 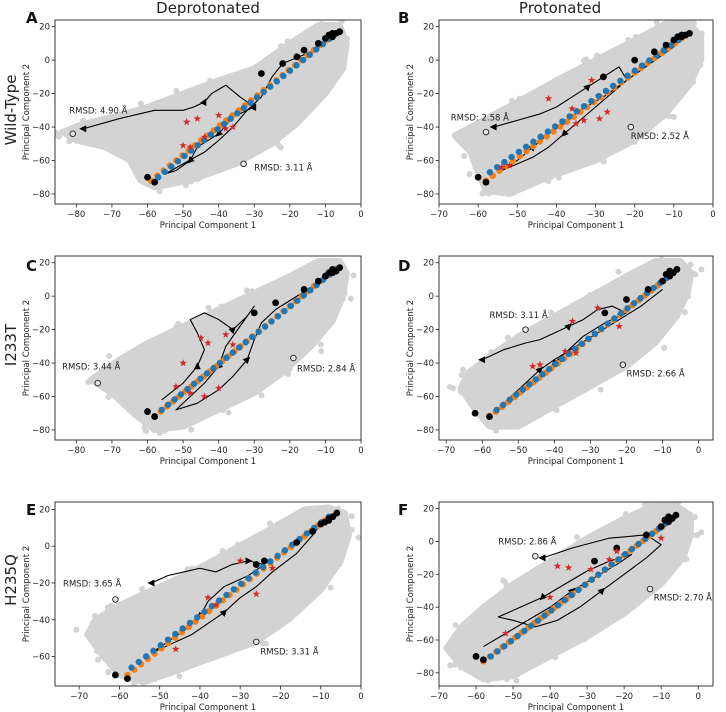 I want to click on x-tick-label: 0, so click(x=360, y=697).